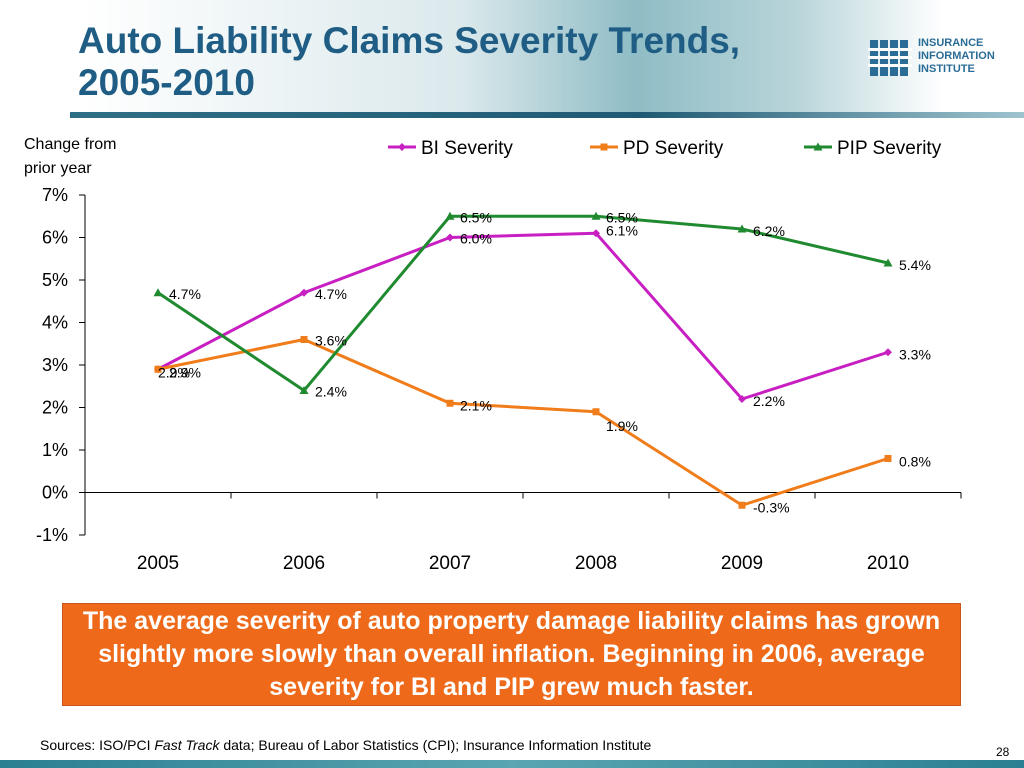  I want to click on x-tick-label: 2008, so click(596, 563).